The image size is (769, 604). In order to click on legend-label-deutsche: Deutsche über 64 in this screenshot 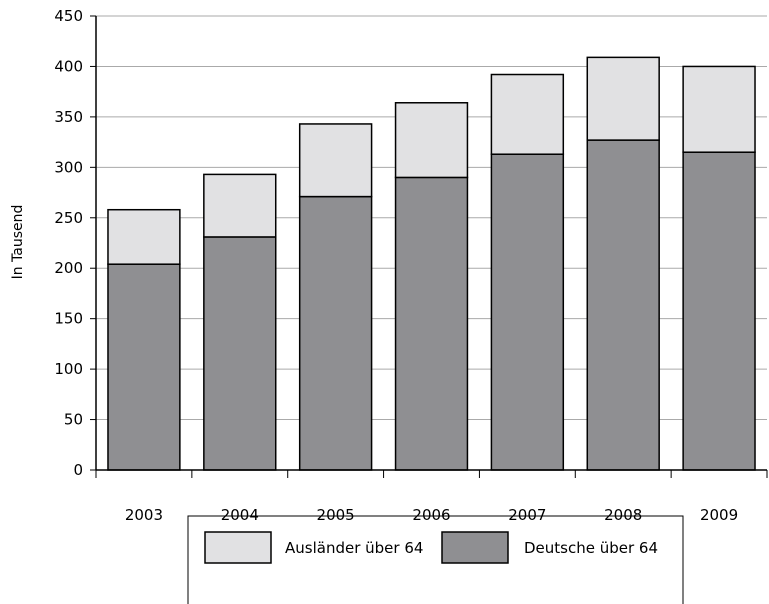, I will do `click(591, 548)`.